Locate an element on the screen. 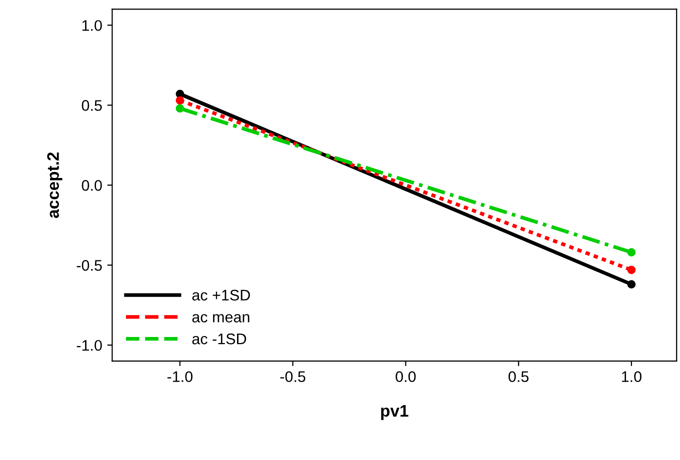 Image resolution: width=680 pixels, height=460 pixels. x-tick-label: 1.0 is located at coordinates (632, 376).